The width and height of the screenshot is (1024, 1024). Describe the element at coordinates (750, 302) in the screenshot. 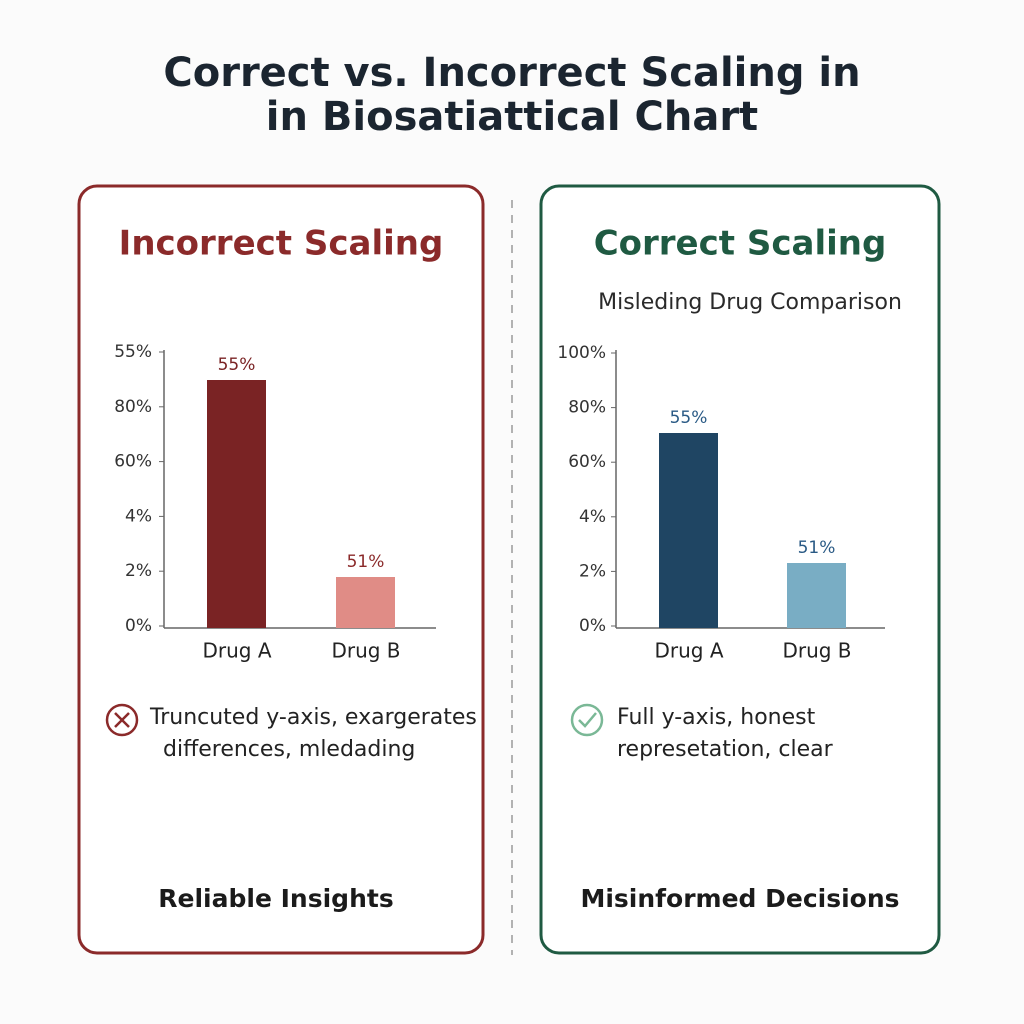

I see `panel-subtitle: Misleding Drug Comparison` at that location.